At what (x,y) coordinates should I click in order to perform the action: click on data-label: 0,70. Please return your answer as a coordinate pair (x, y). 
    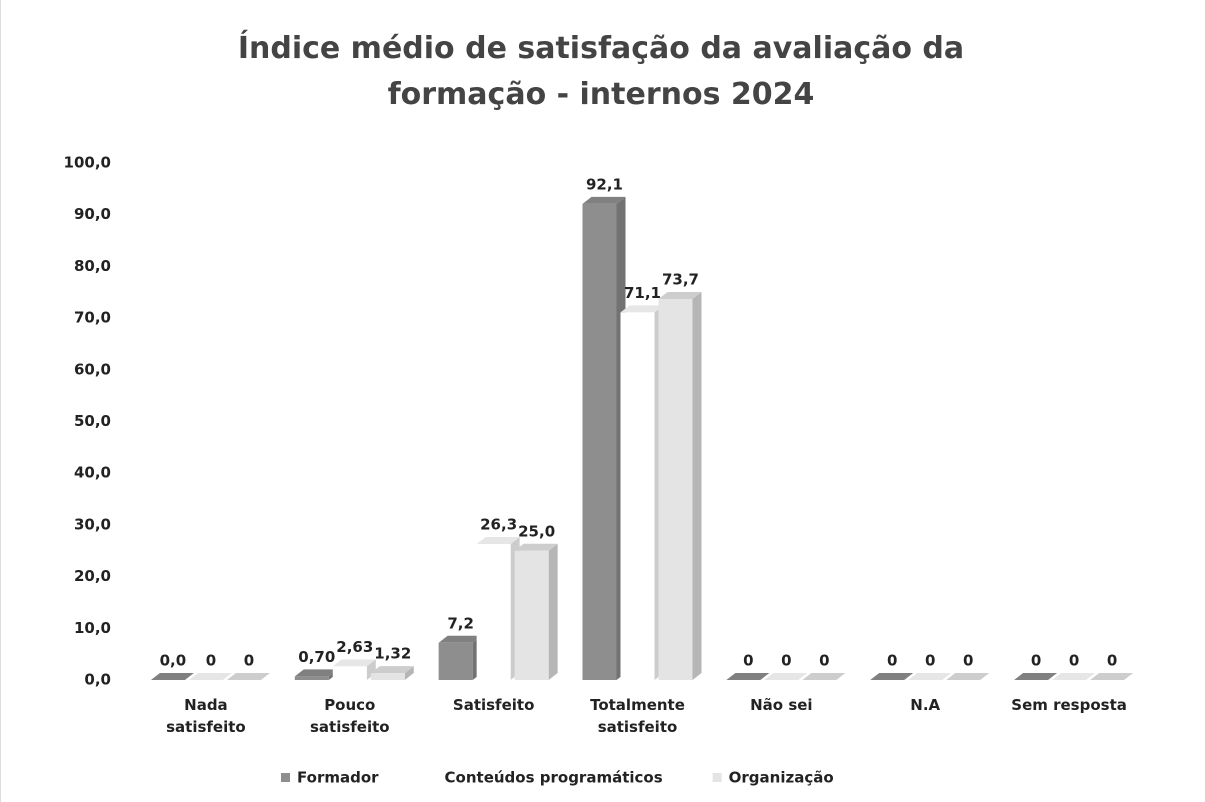
    Looking at the image, I should click on (316, 657).